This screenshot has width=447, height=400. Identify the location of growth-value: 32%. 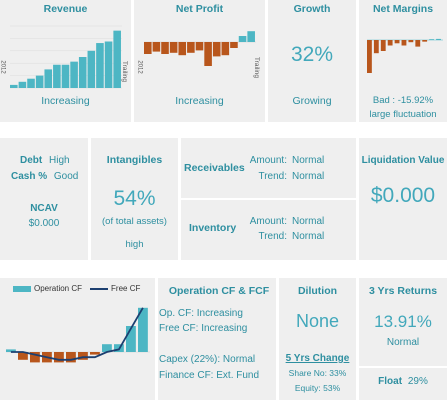
(312, 54).